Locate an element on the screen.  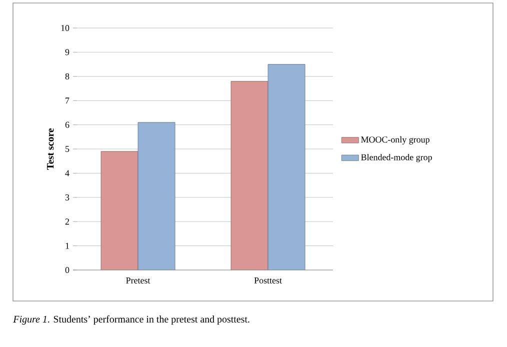
y-tick-label: 9 is located at coordinates (67, 52).